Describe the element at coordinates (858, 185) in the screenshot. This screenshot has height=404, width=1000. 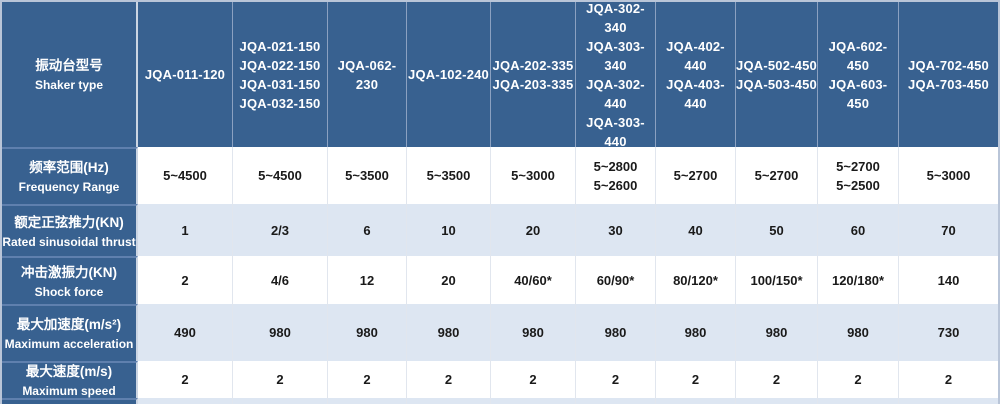
I see `value-cell-text: 5~2500` at that location.